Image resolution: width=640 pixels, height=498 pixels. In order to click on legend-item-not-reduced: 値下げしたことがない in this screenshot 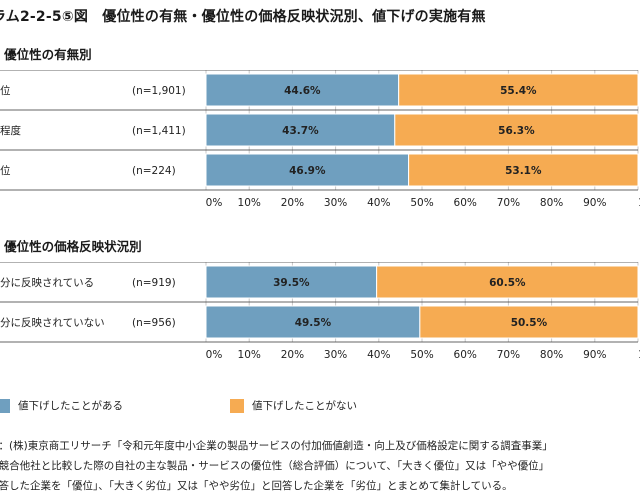, I will do `click(293, 405)`.